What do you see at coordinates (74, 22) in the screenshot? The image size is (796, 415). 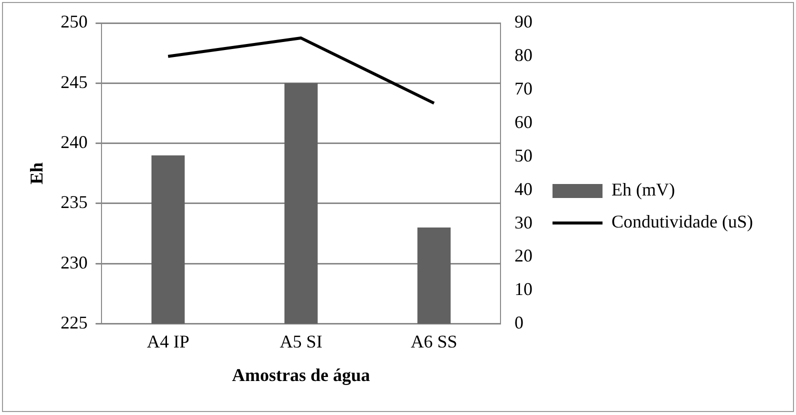 I see `y-tick-label: 250` at bounding box center [74, 22].